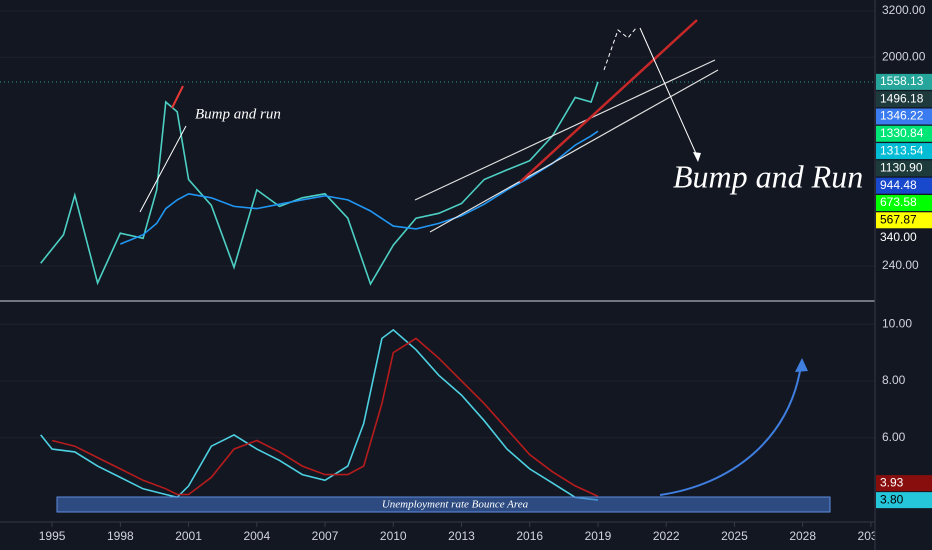 The height and width of the screenshot is (550, 932). I want to click on annotation: Bump and run, so click(238, 114).